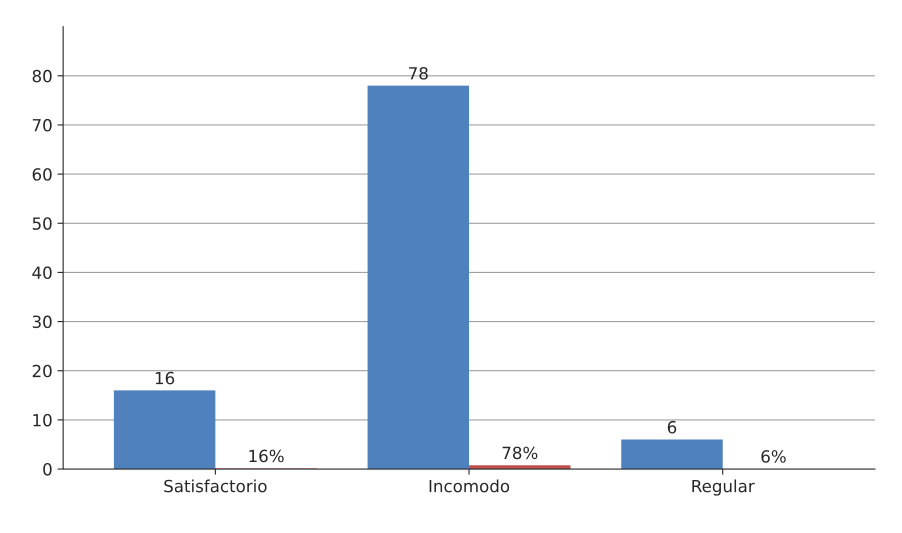 Image resolution: width=902 pixels, height=533 pixels. I want to click on y-tick-label: 50, so click(42, 223).